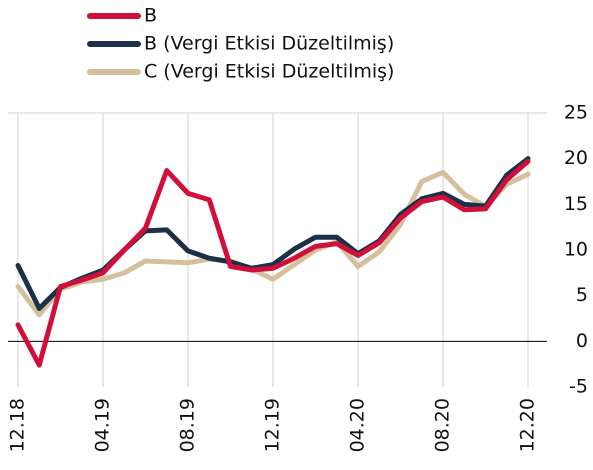 The width and height of the screenshot is (593, 470). What do you see at coordinates (269, 72) in the screenshot?
I see `legend-label: C (Vergi Etkisi Düzeltilmiş)` at bounding box center [269, 72].